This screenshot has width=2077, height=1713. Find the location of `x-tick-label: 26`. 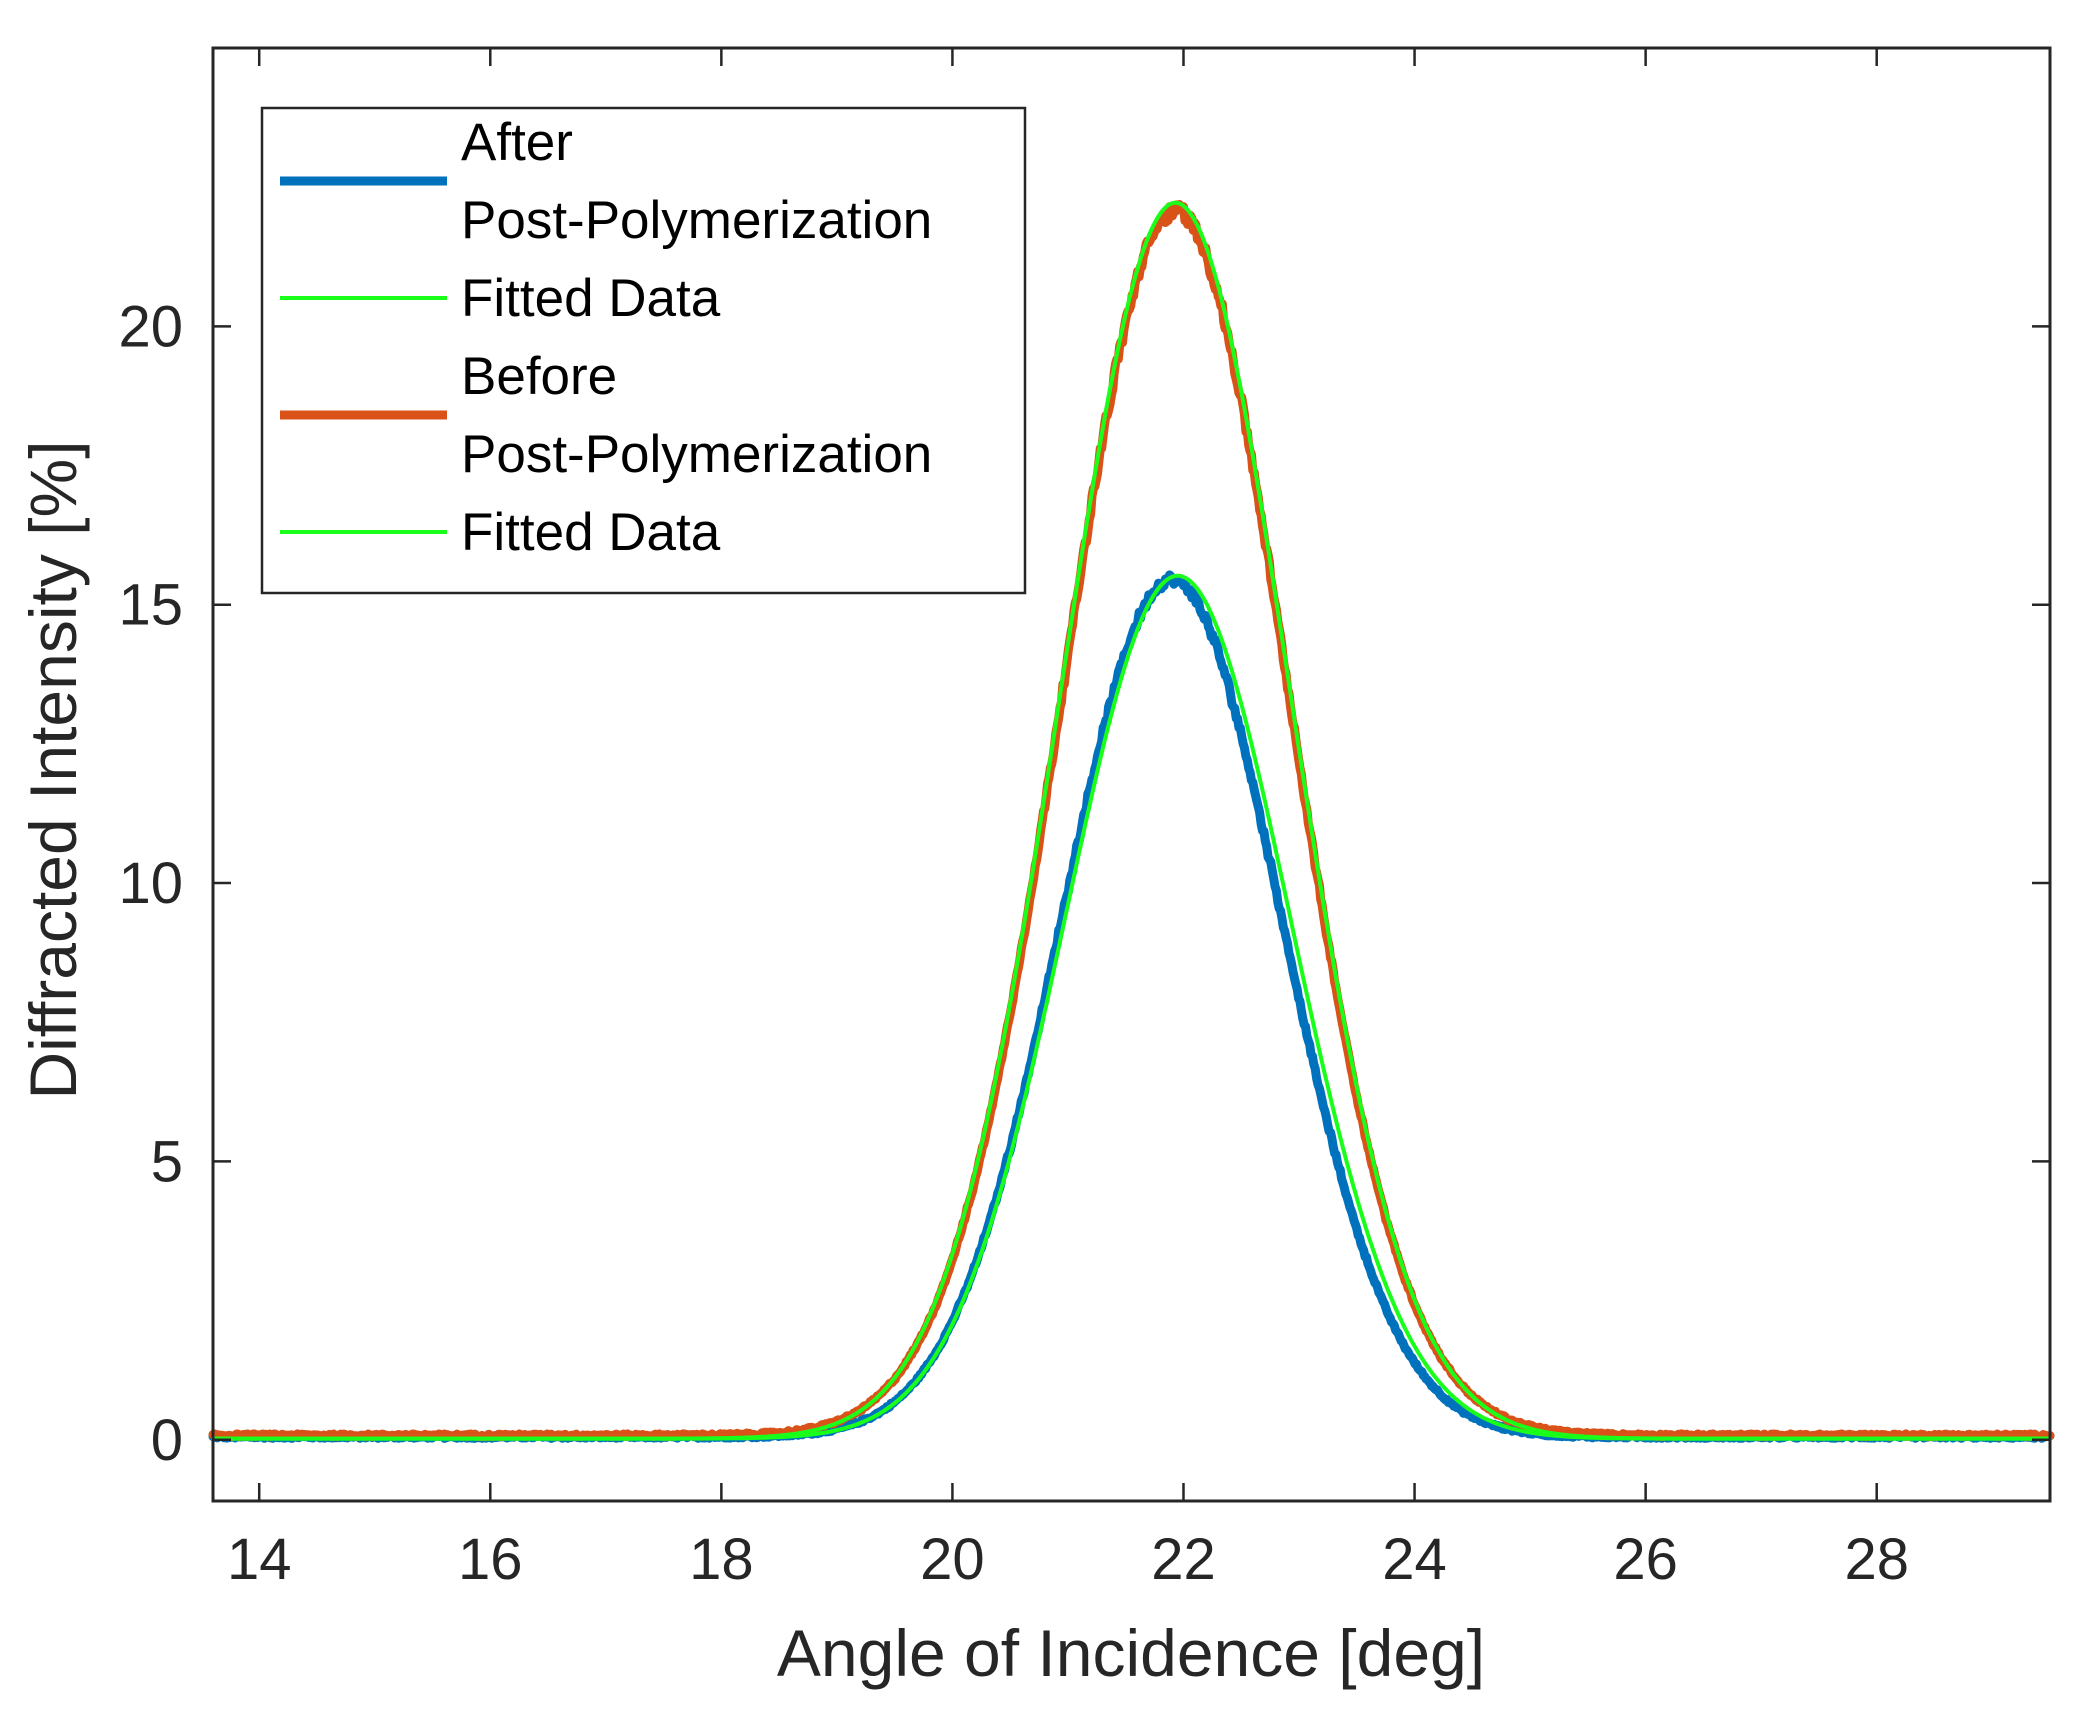

x-tick-label: 26 is located at coordinates (1645, 1559).